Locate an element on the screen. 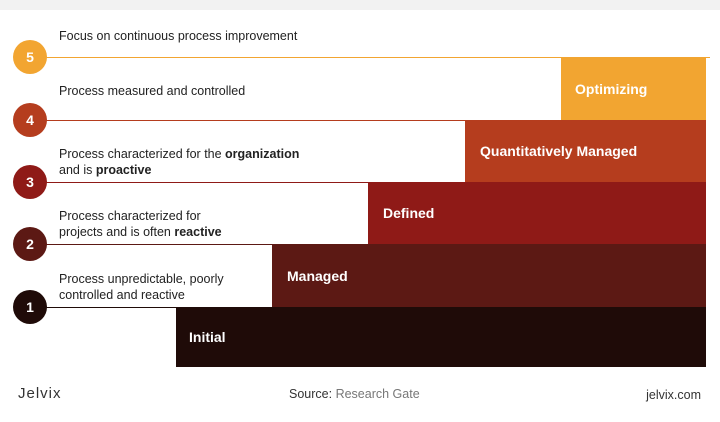 The image size is (720, 422). level-1-rule is located at coordinates (104, 307).